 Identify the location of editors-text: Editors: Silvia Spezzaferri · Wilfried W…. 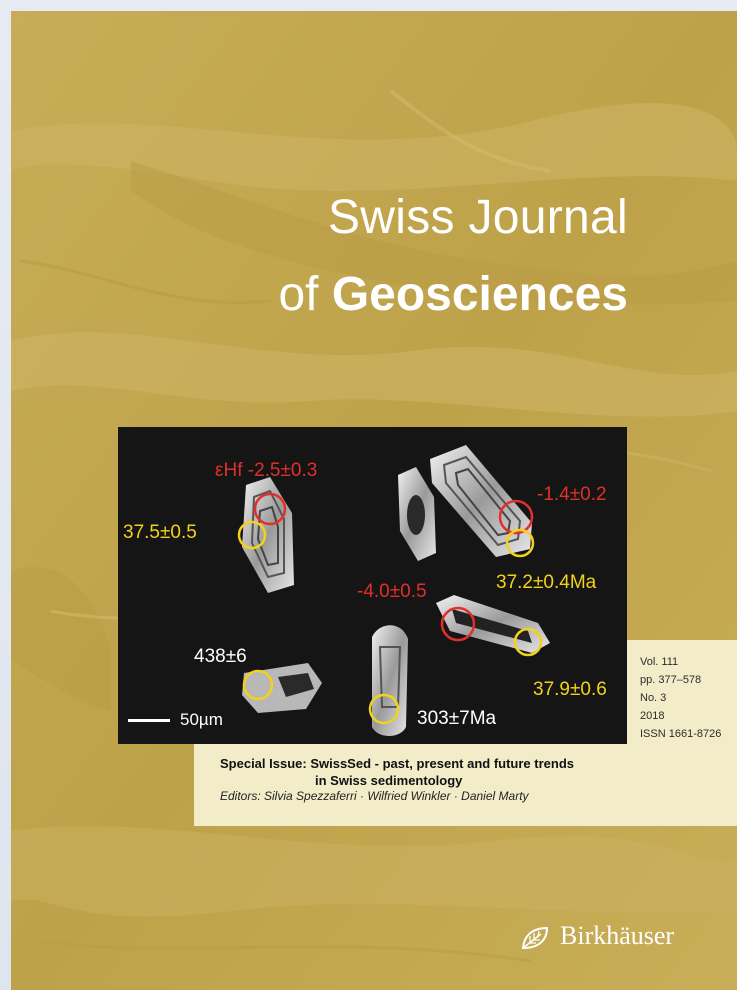
(374, 796).